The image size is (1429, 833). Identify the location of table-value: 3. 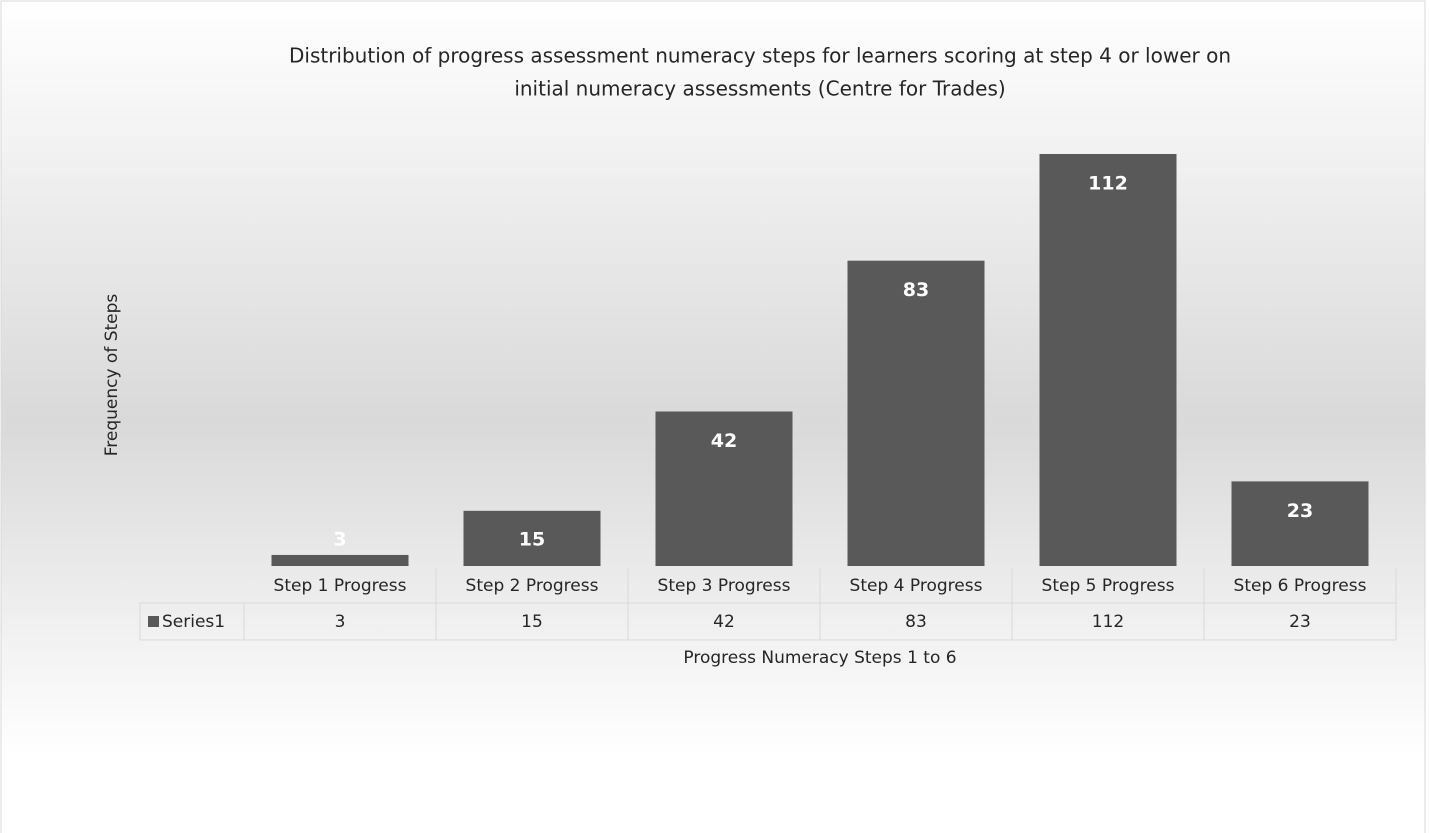
(340, 622).